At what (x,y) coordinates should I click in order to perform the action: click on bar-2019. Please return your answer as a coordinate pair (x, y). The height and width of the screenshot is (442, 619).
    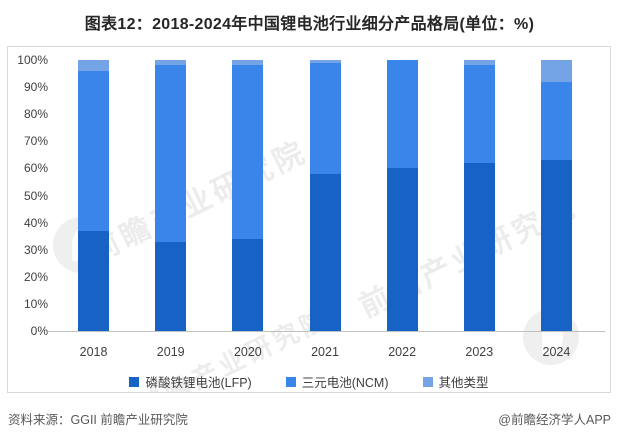
    Looking at the image, I should click on (171, 195).